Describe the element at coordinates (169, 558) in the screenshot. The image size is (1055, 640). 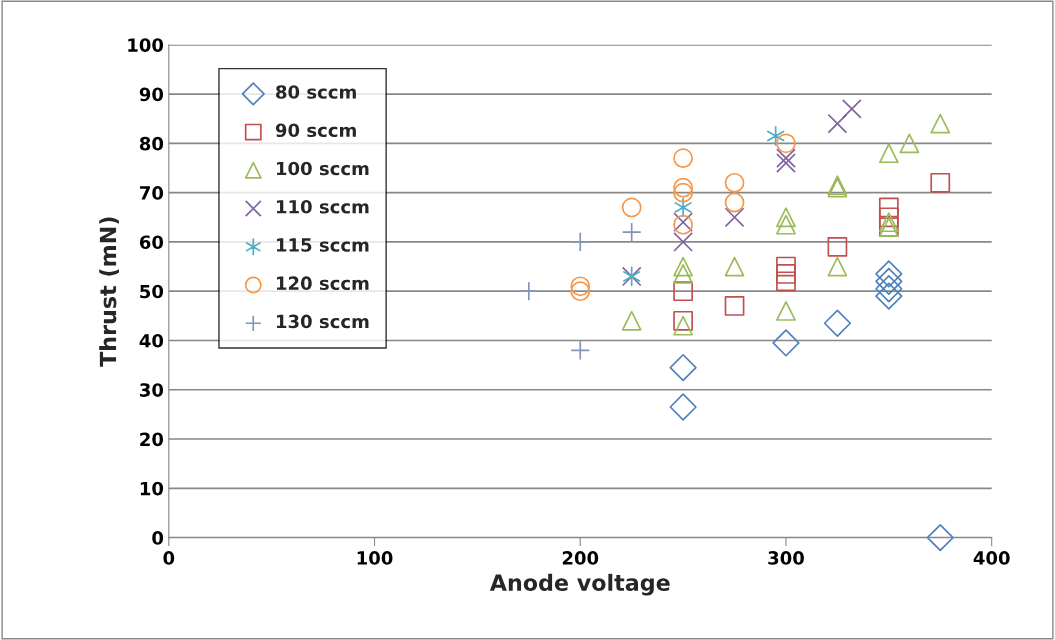
I see `x-tick-label: 0` at that location.